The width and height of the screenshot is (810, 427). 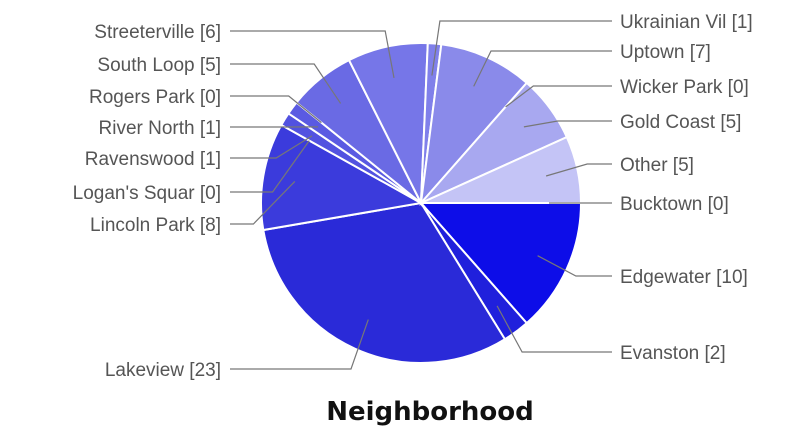 I want to click on pie-slice-uptown, so click(x=474, y=125).